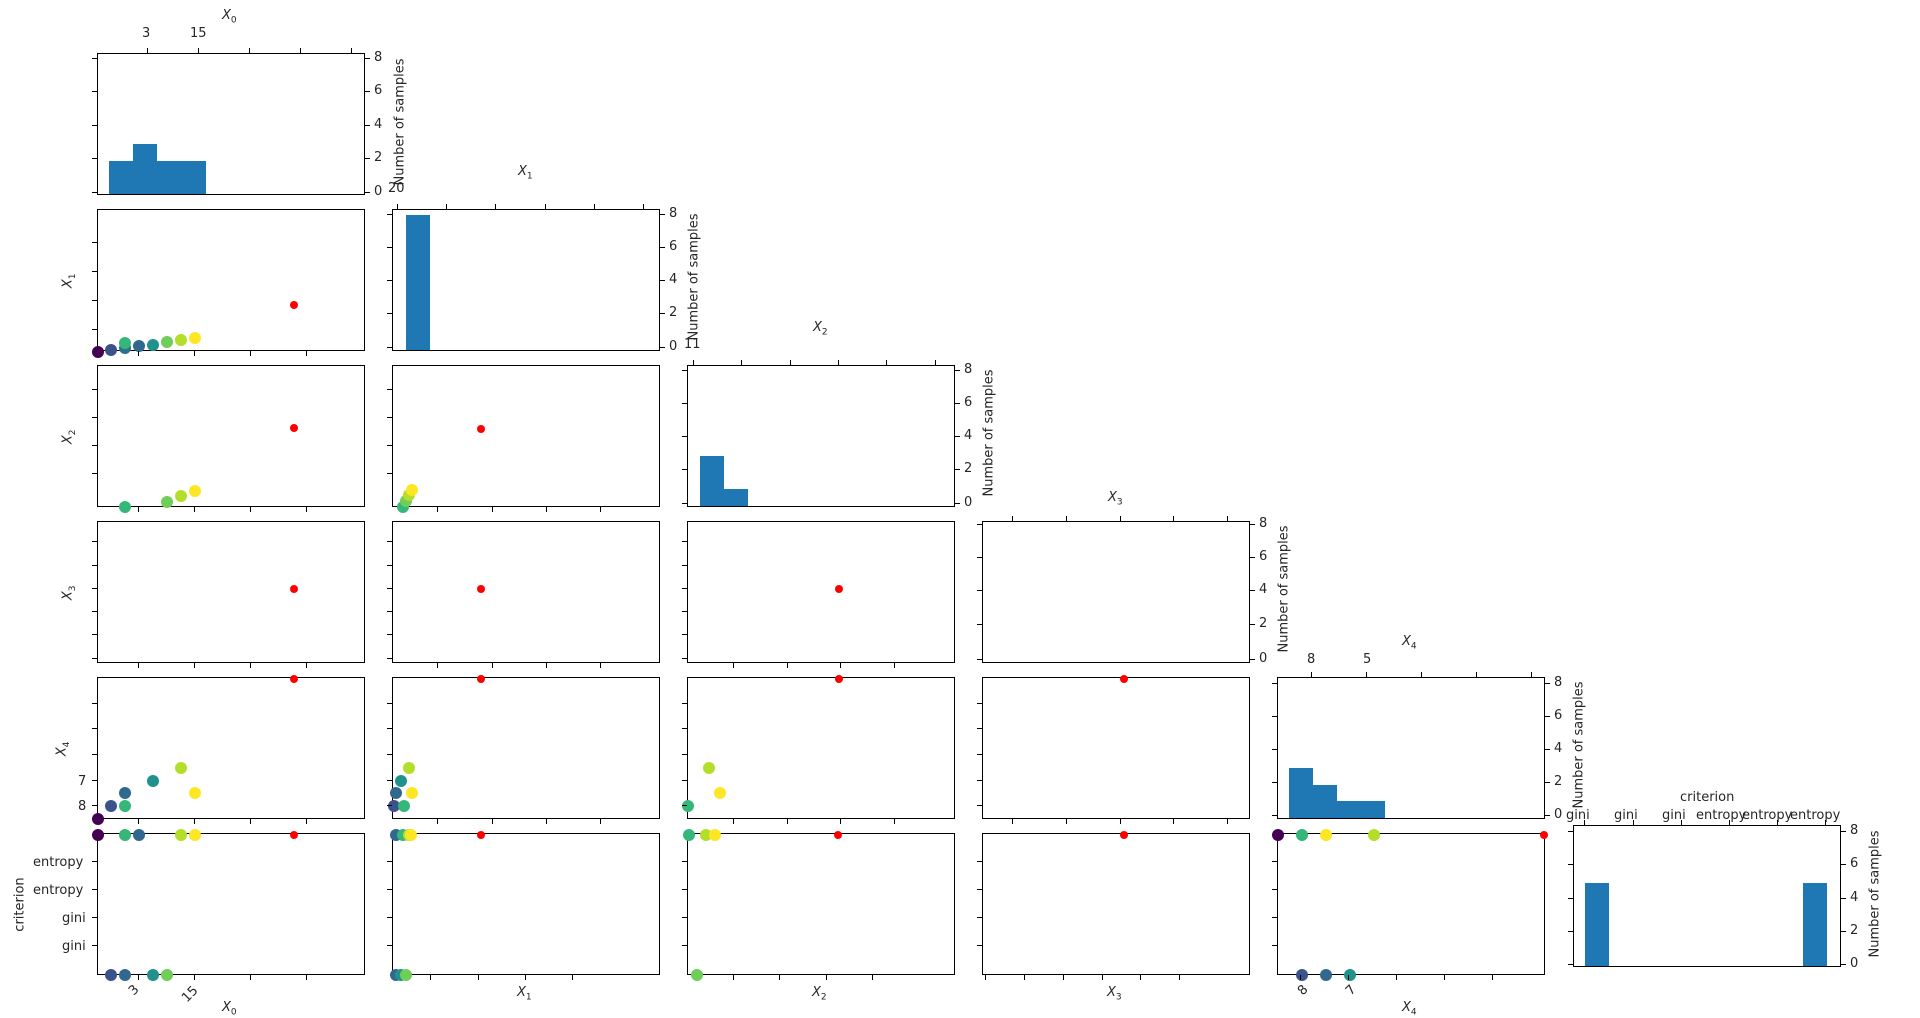 This screenshot has height=1018, width=1920. I want to click on xtick-label: 15, so click(190, 994).